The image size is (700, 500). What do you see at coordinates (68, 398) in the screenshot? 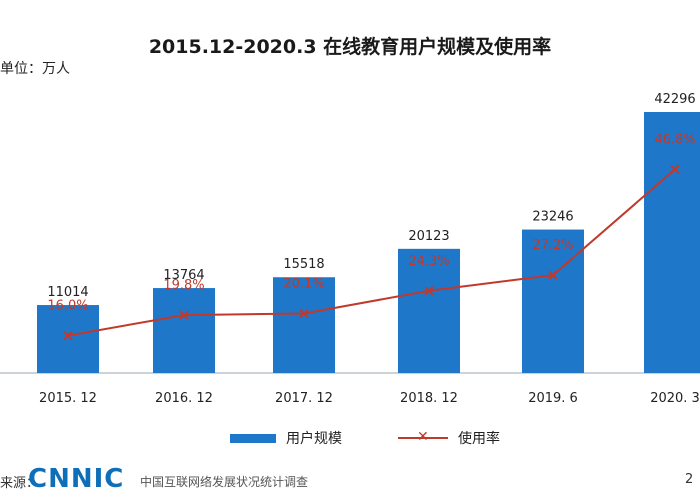
I see `x-tick-label: 2015. 12` at bounding box center [68, 398].